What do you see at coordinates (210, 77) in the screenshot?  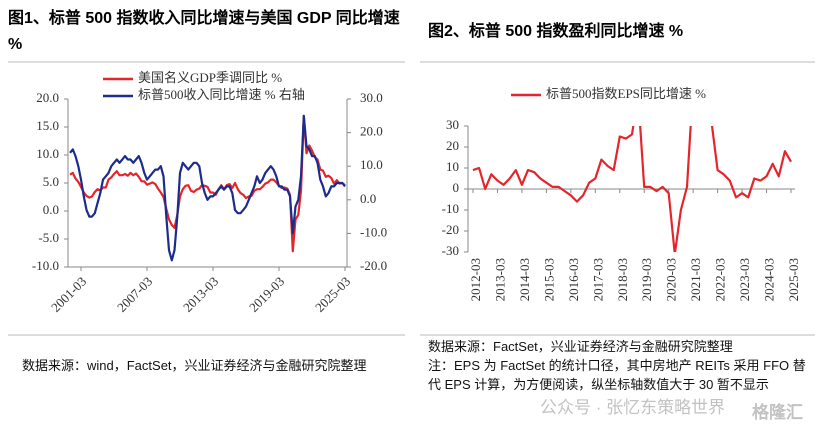 I see `legend-label: 美国名义GDP季调同比 %` at bounding box center [210, 77].